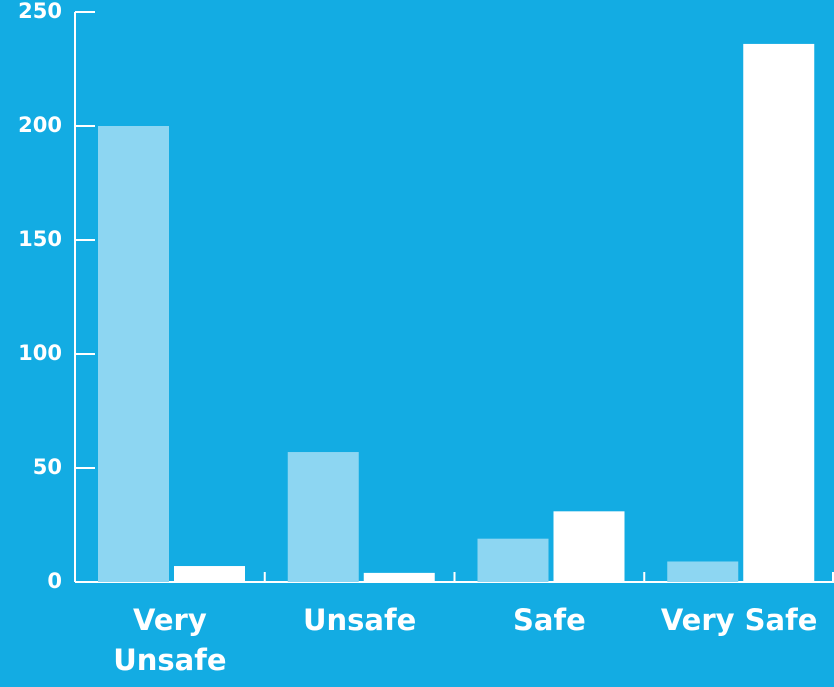 Image resolution: width=834 pixels, height=687 pixels. What do you see at coordinates (170, 640) in the screenshot?
I see `x-tick-label: Very Unsafe` at bounding box center [170, 640].